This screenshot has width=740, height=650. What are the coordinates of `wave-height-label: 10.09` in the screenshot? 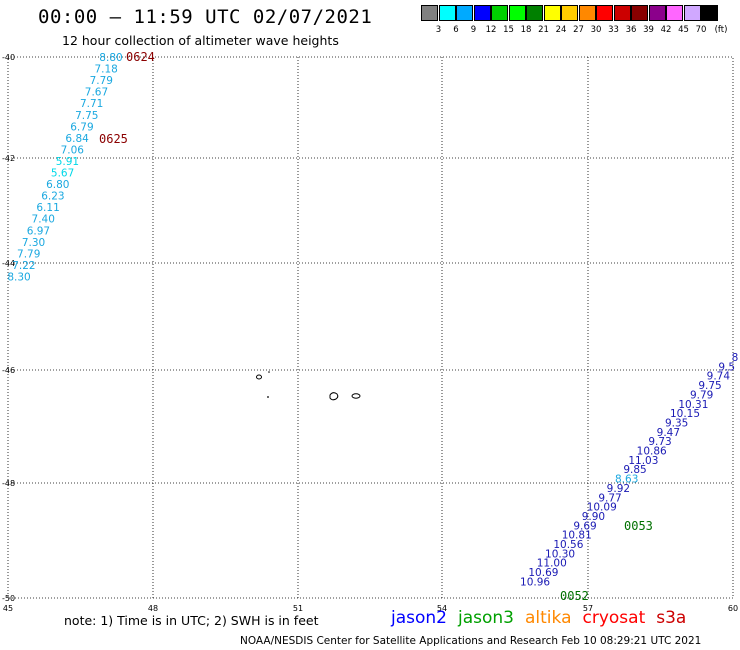 It's located at (602, 508).